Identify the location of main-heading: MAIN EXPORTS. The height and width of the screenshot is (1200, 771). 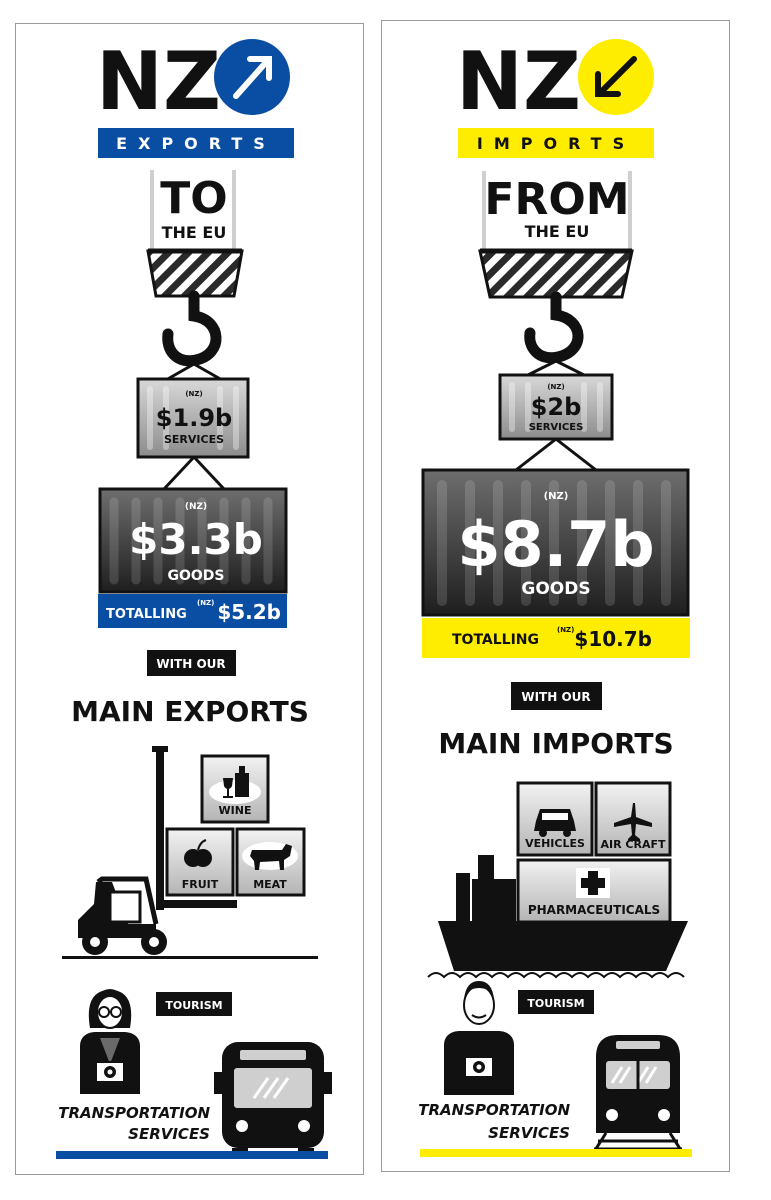
(190, 711).